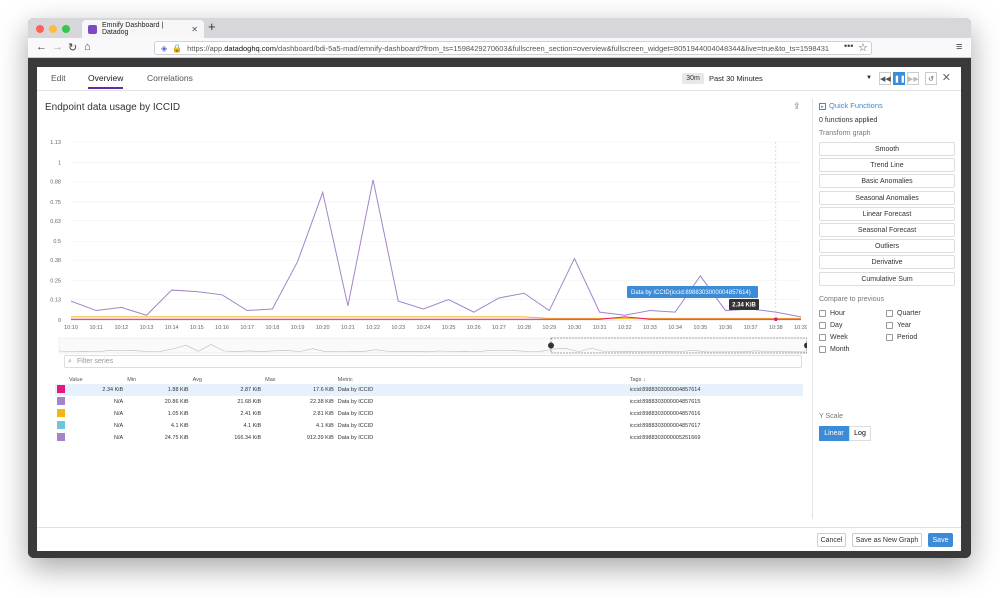 Image resolution: width=1000 pixels, height=598 pixels. What do you see at coordinates (887, 540) in the screenshot?
I see `save-as-new-graph-button: Save as New Graph` at bounding box center [887, 540].